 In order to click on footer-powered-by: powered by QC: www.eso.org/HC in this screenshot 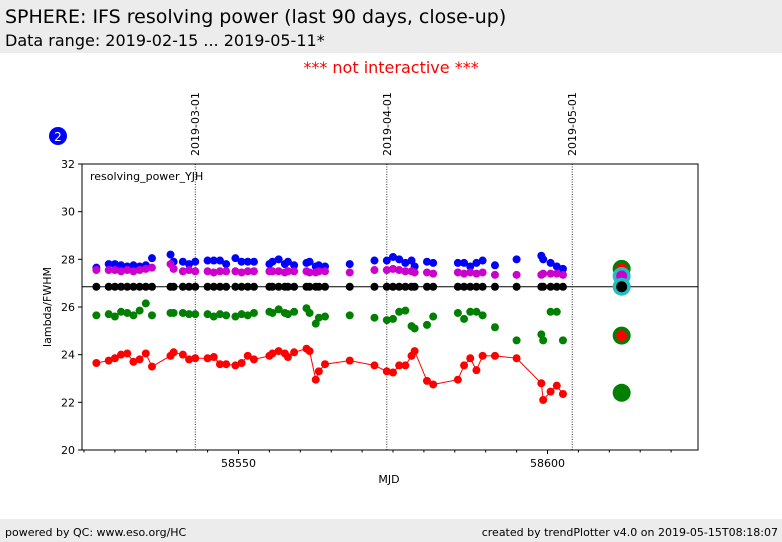, I will do `click(96, 532)`.